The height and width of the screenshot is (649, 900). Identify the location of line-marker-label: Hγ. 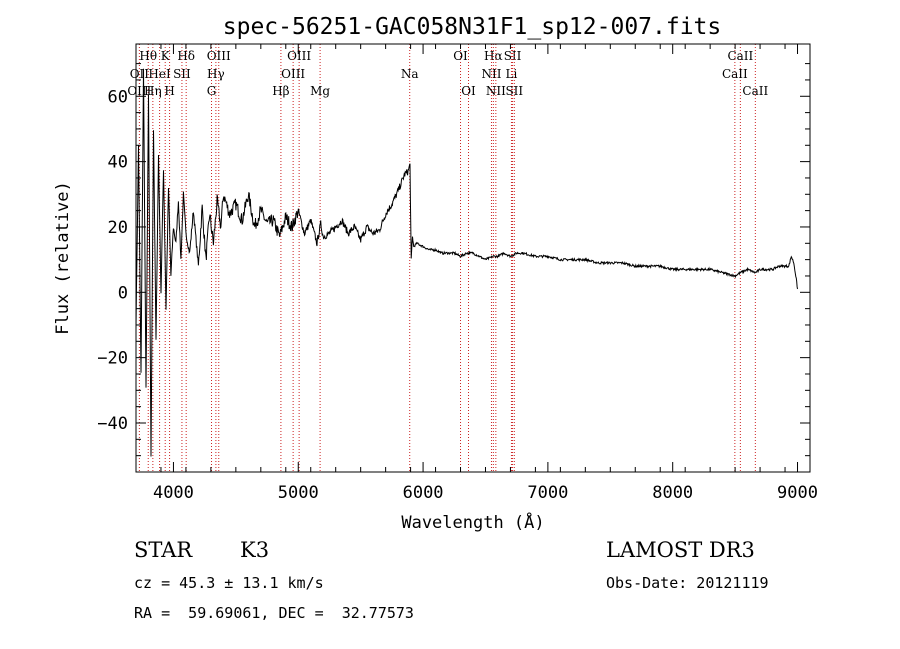
(216, 74).